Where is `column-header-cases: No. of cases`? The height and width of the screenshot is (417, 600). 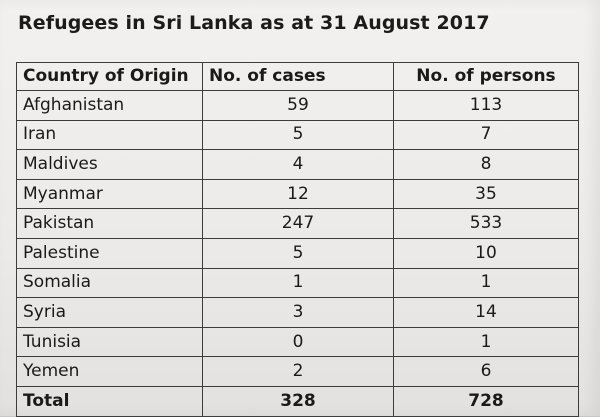 column-header-cases: No. of cases is located at coordinates (298, 76).